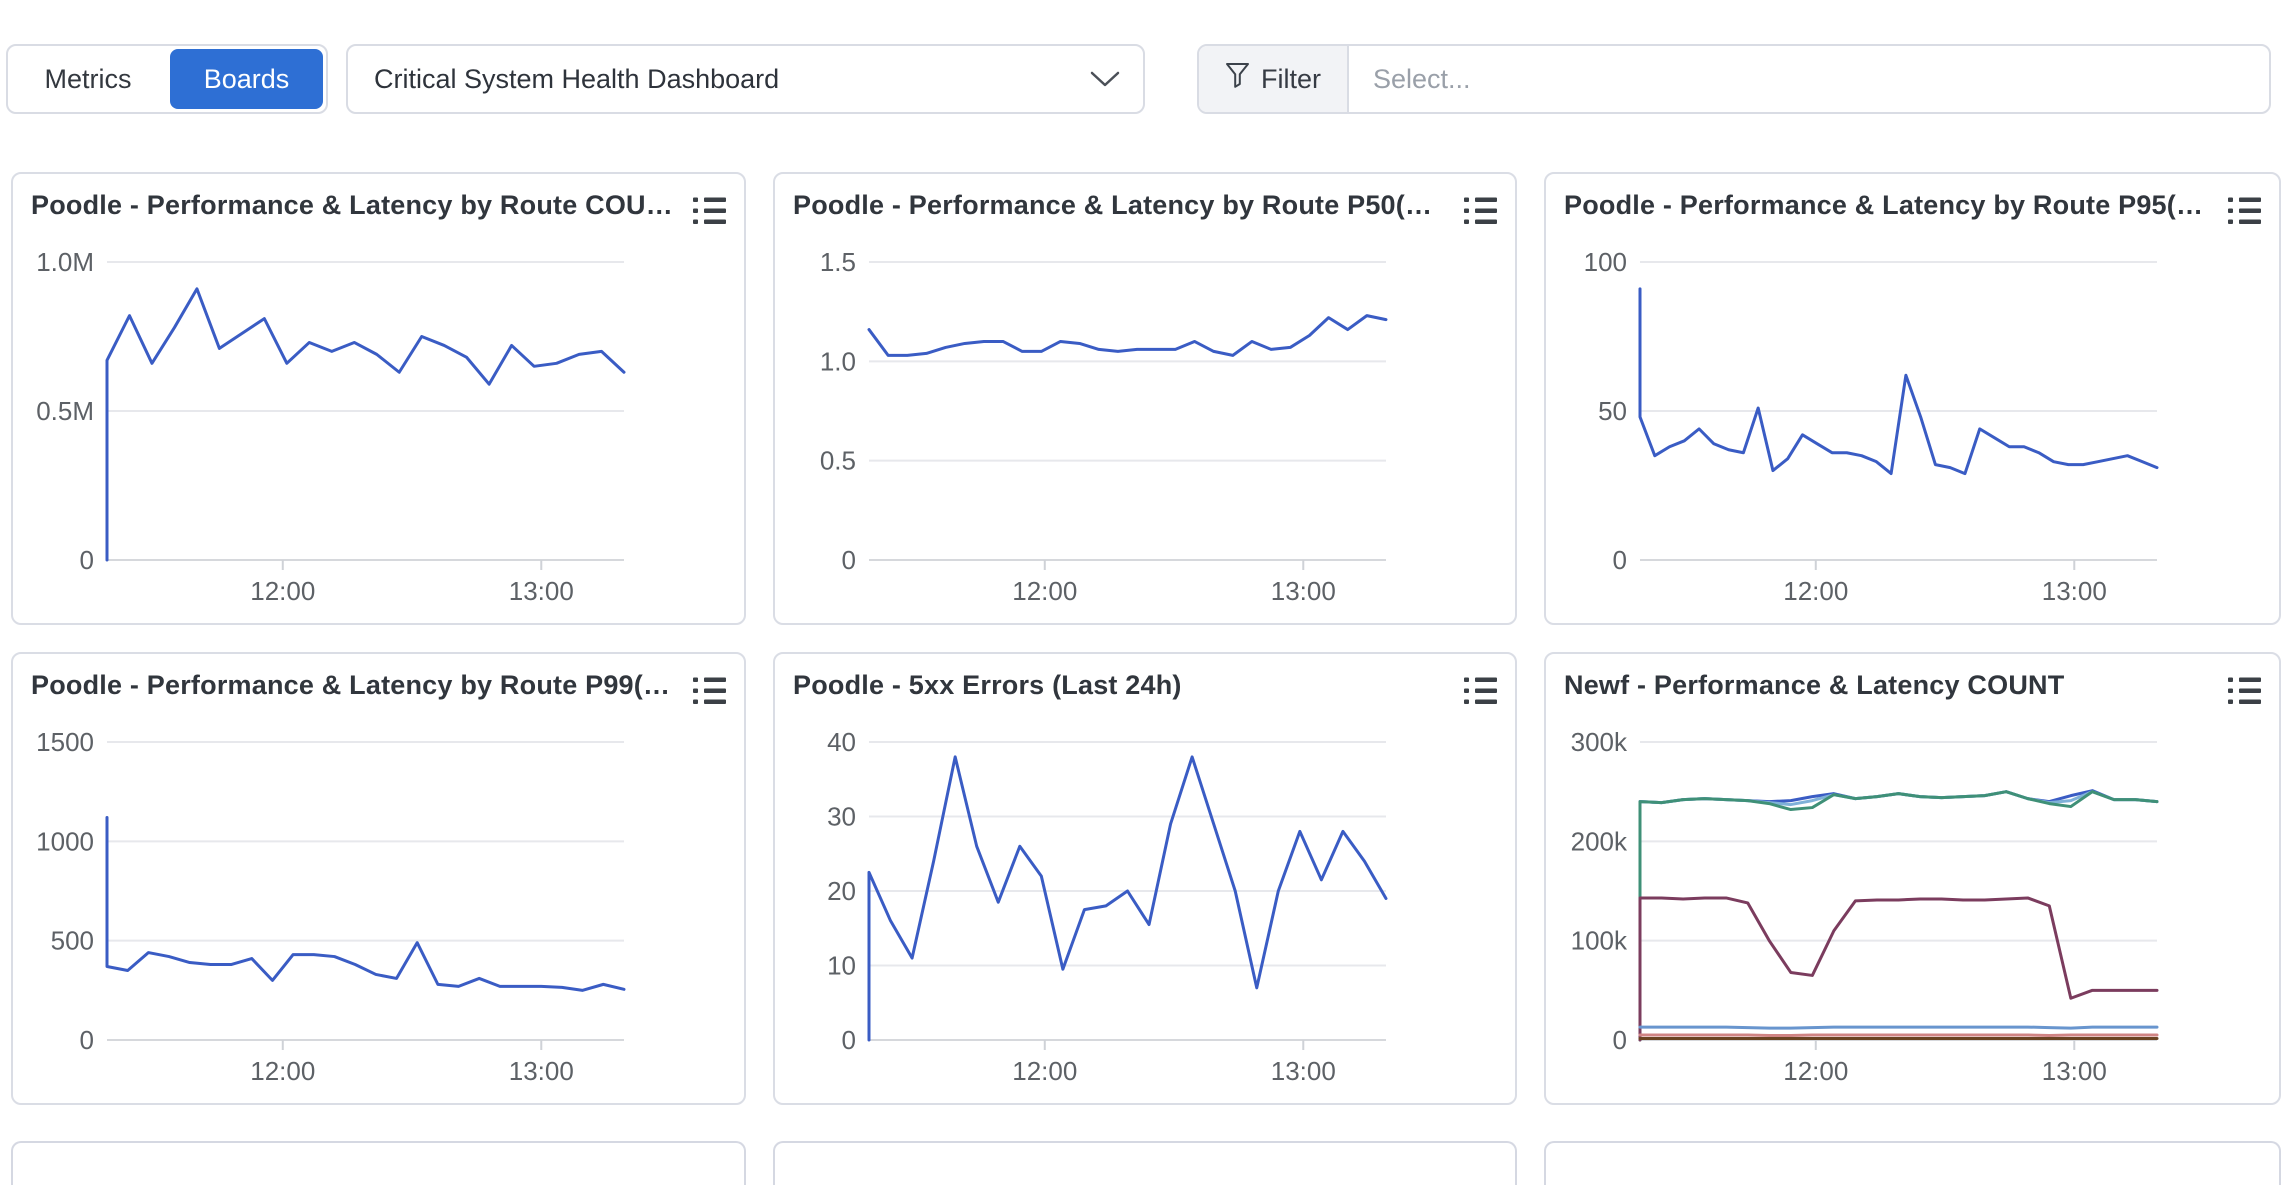 The height and width of the screenshot is (1185, 2288). What do you see at coordinates (246, 79) in the screenshot?
I see `boards-tab: Boards` at bounding box center [246, 79].